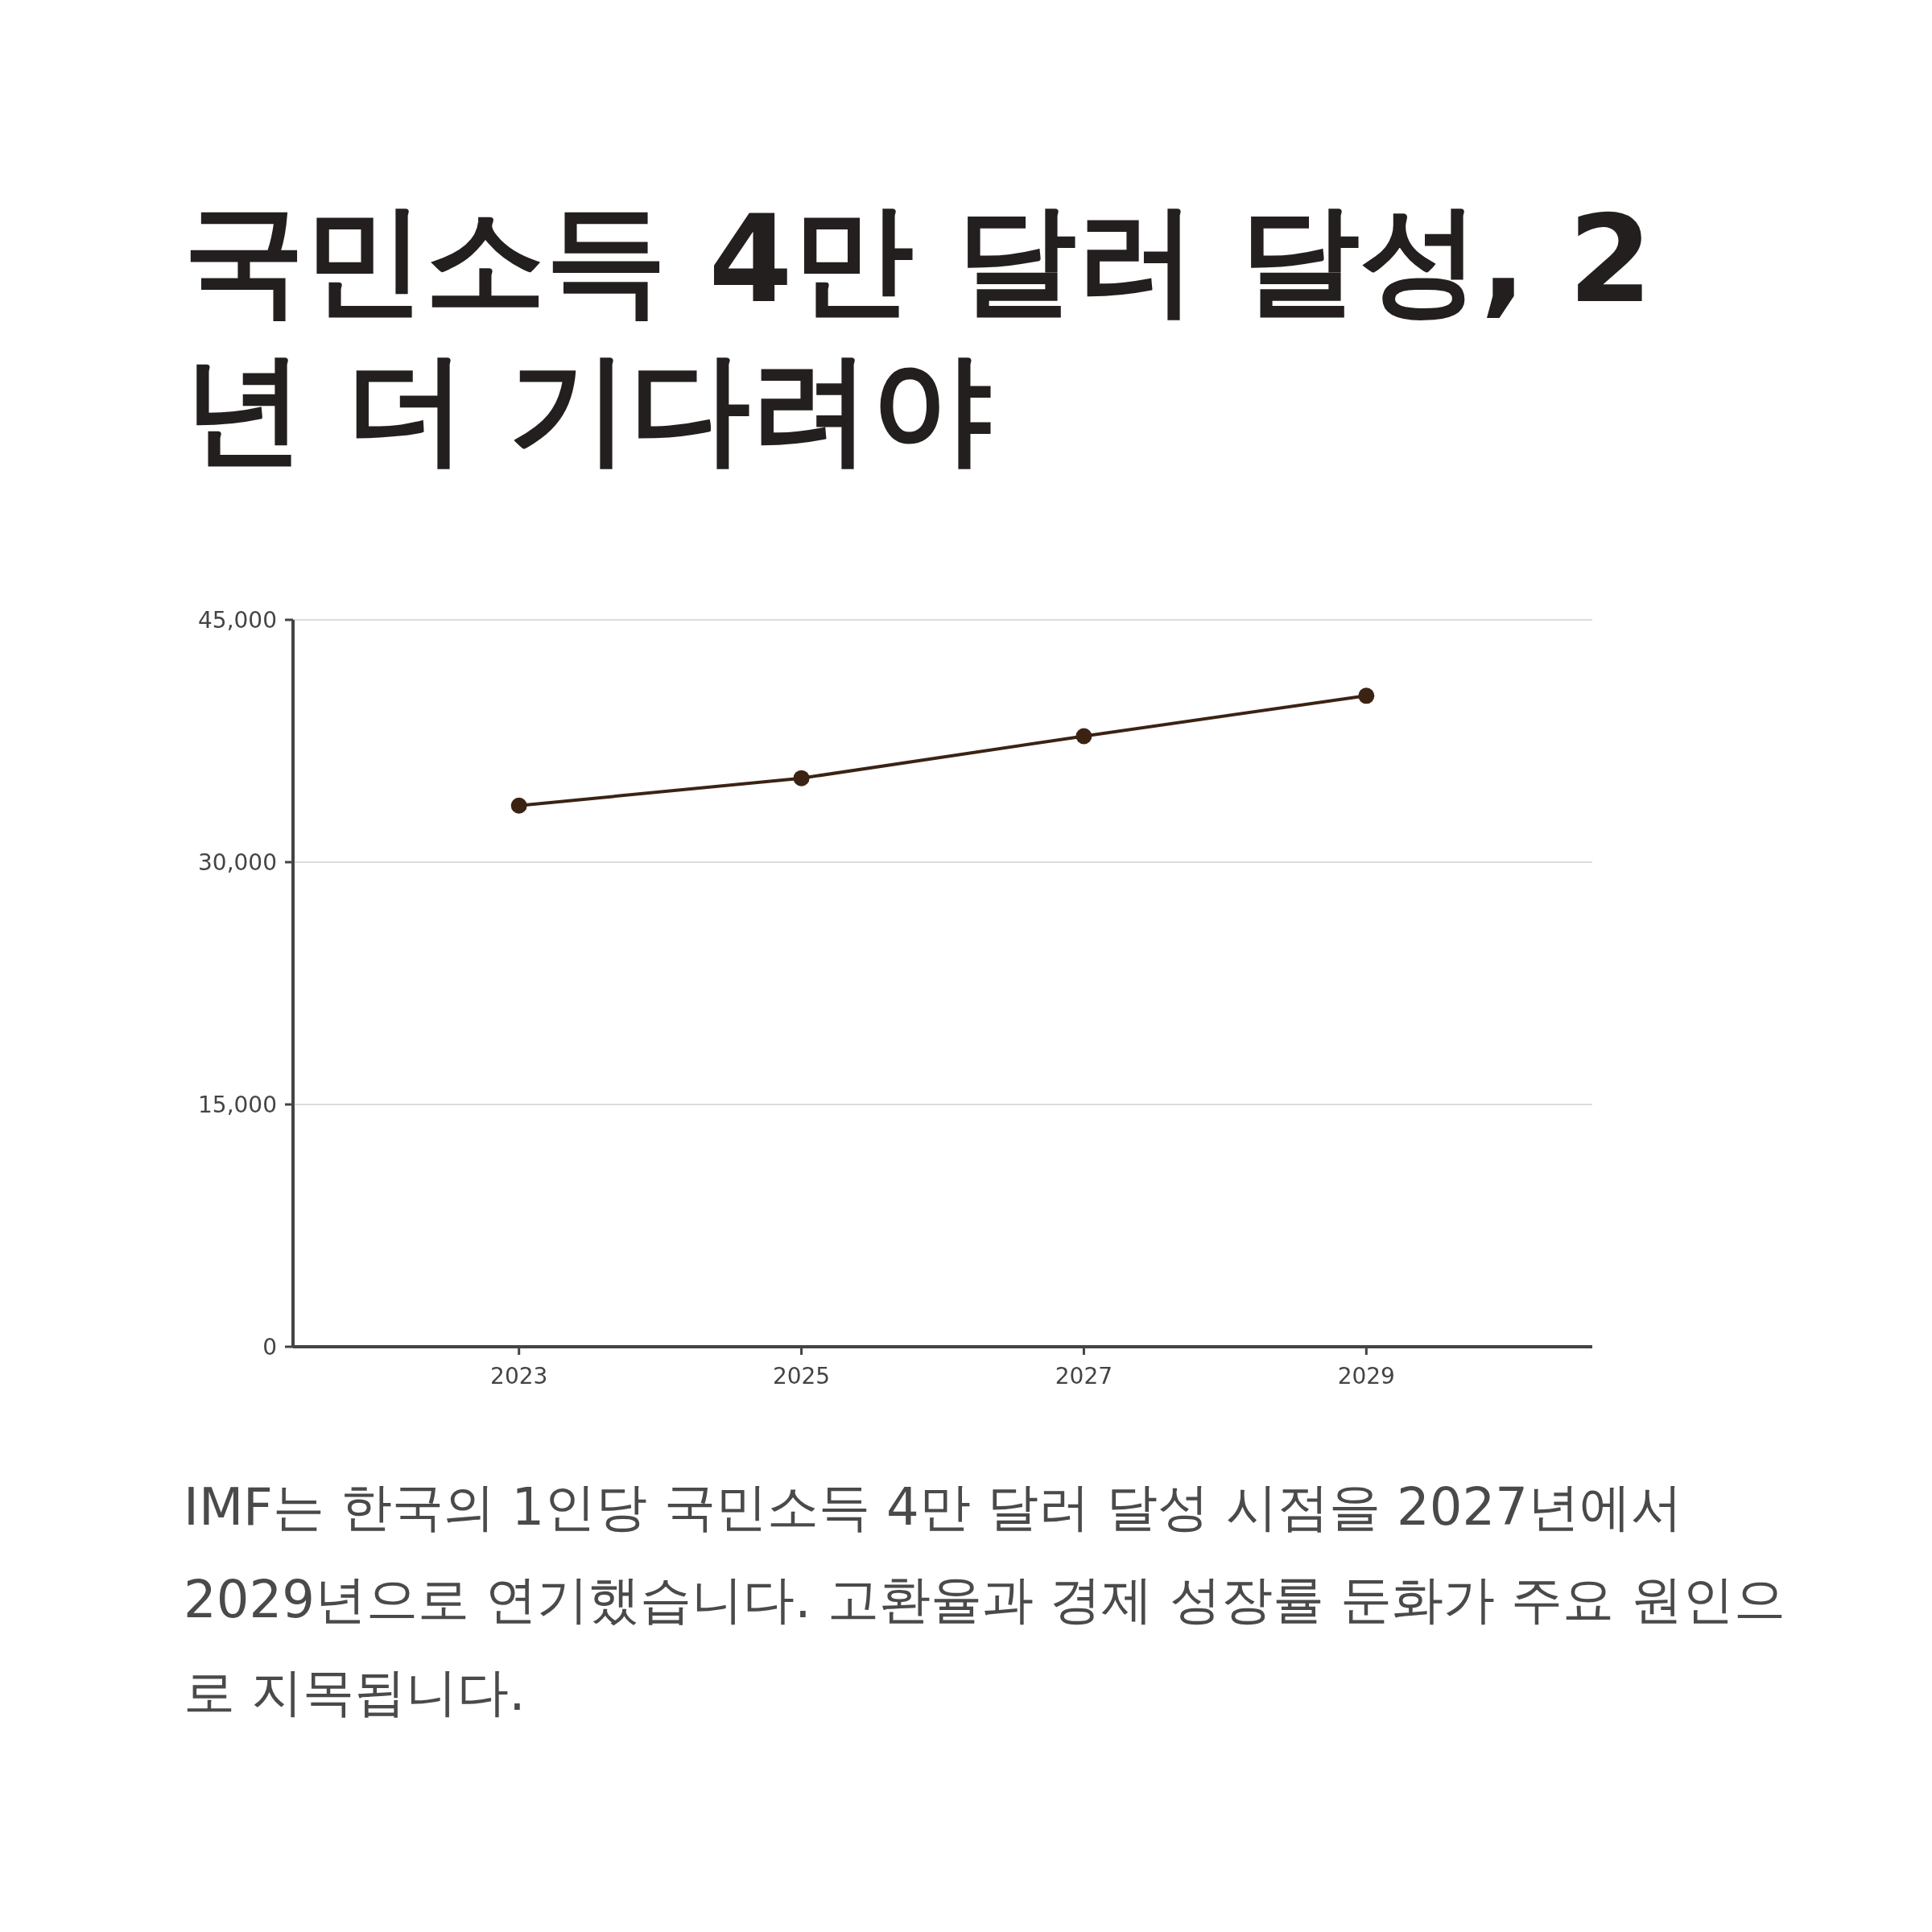 The width and height of the screenshot is (1932, 1932). I want to click on y-tick-label: 0, so click(269, 1347).